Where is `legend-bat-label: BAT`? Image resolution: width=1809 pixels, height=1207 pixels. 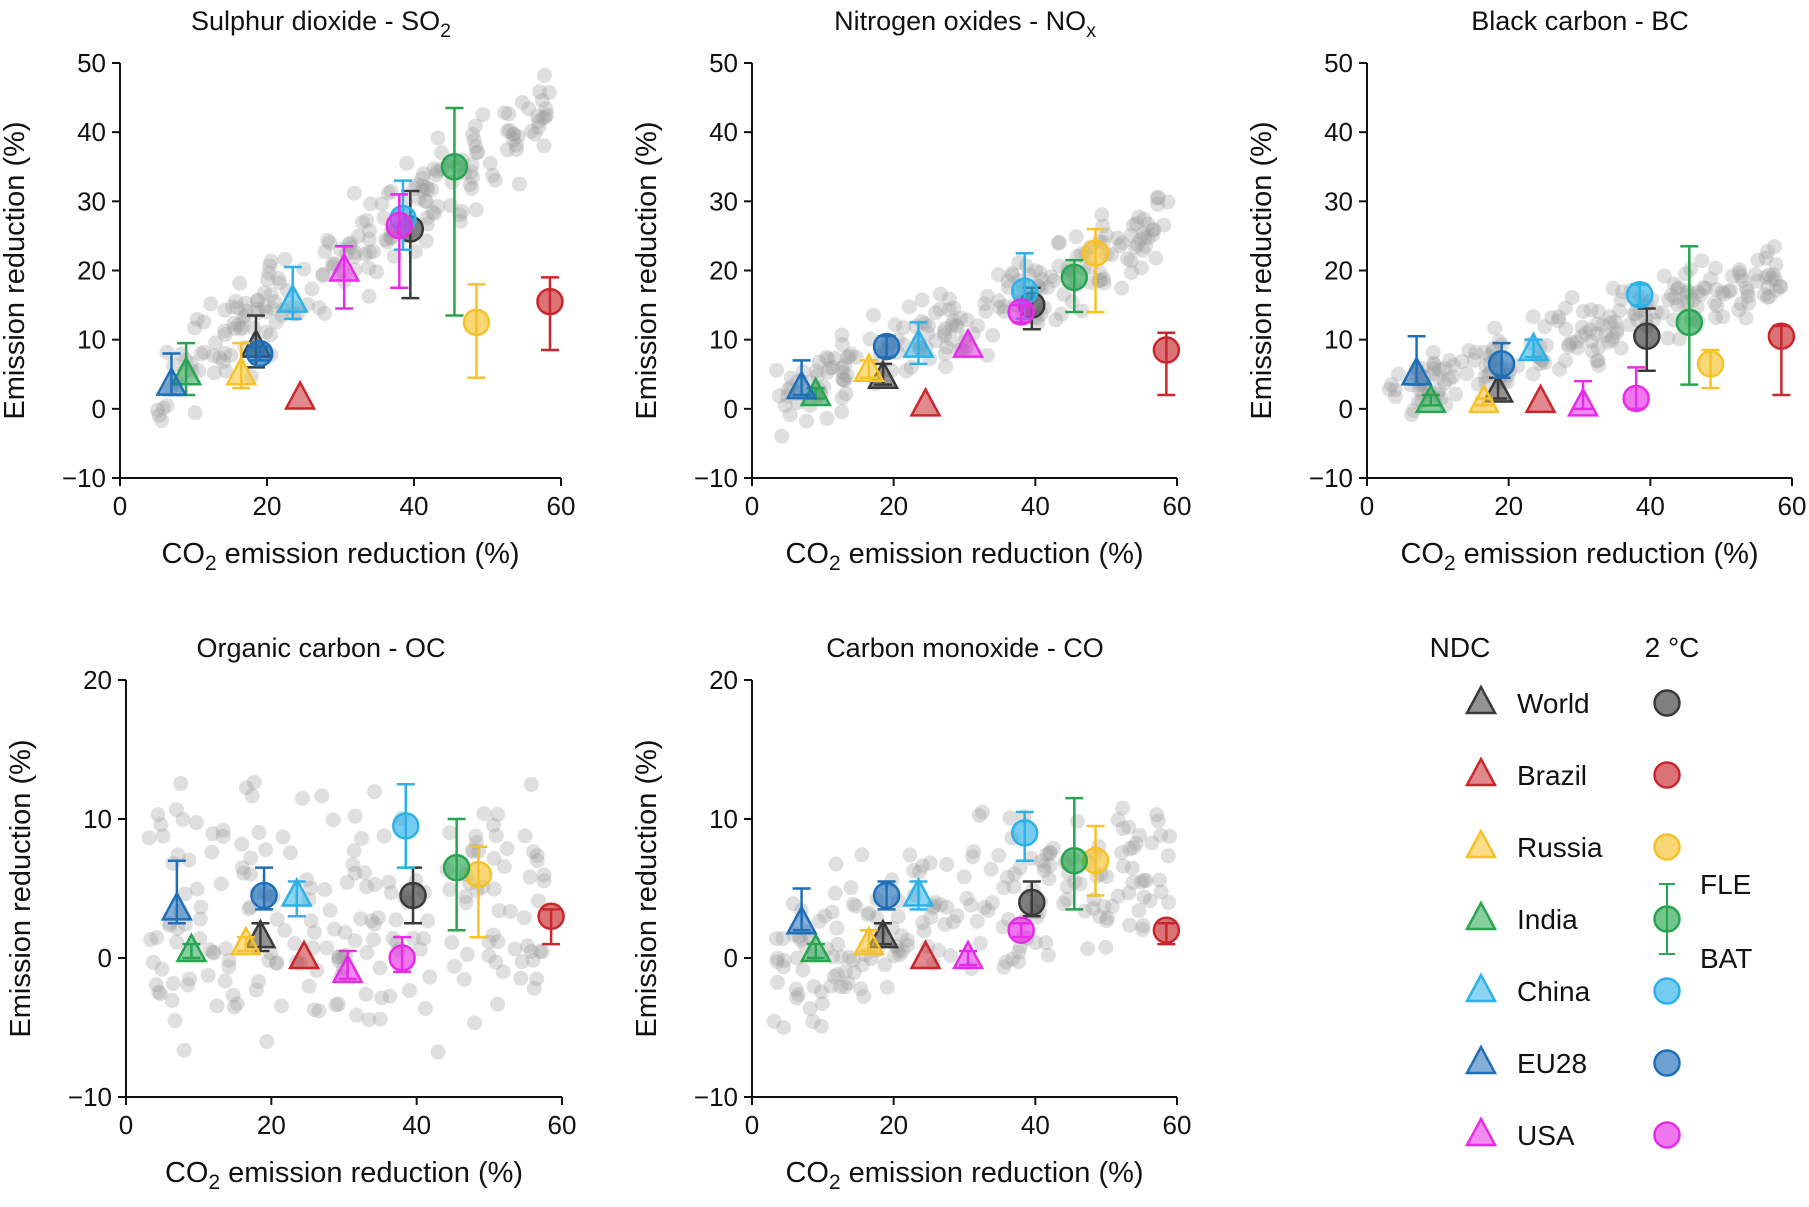 legend-bat-label: BAT is located at coordinates (1726, 958).